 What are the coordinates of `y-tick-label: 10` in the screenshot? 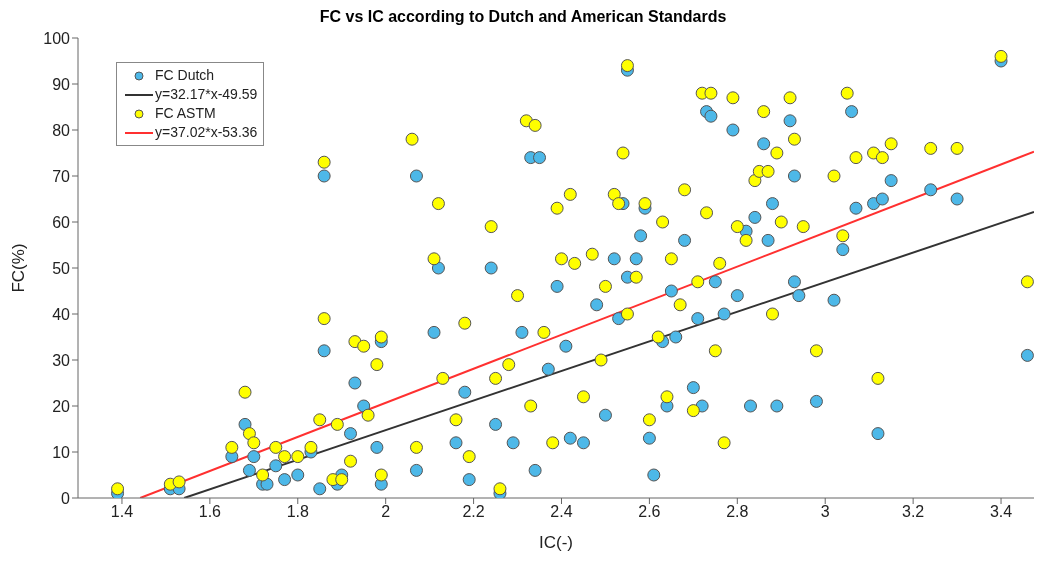 It's located at (61, 452).